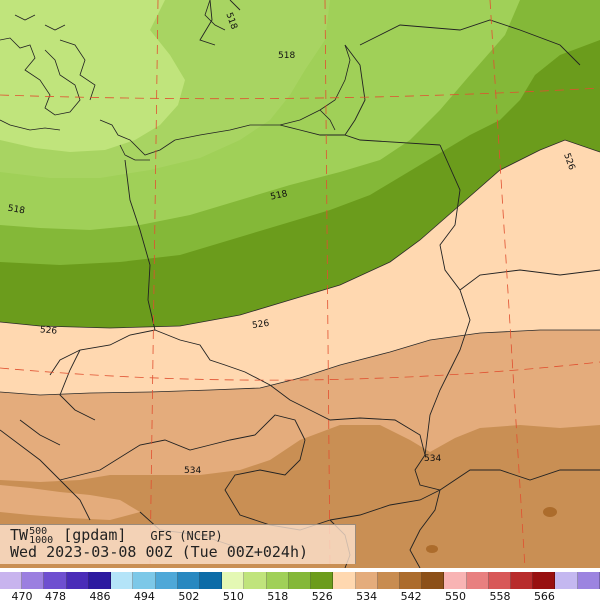 The width and height of the screenshot is (600, 603). Describe the element at coordinates (278, 596) in the screenshot. I see `legend-tick-label: 518` at that location.